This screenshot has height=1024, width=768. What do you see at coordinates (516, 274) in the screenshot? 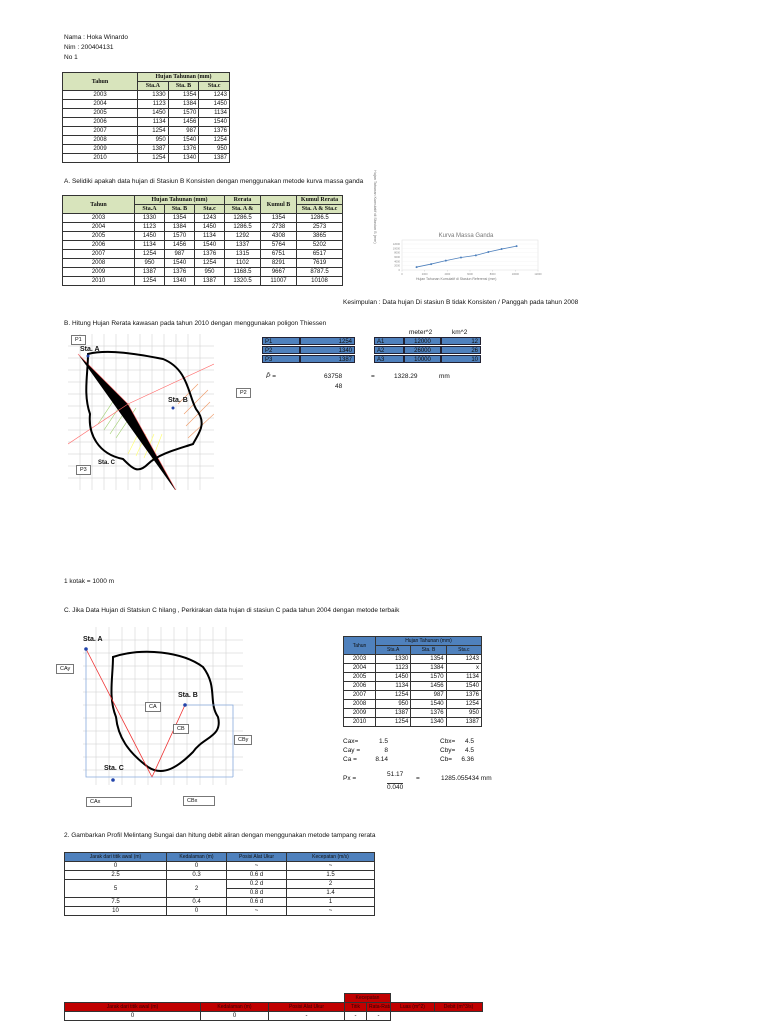
I see `x-tick-label: 10000` at bounding box center [516, 274].